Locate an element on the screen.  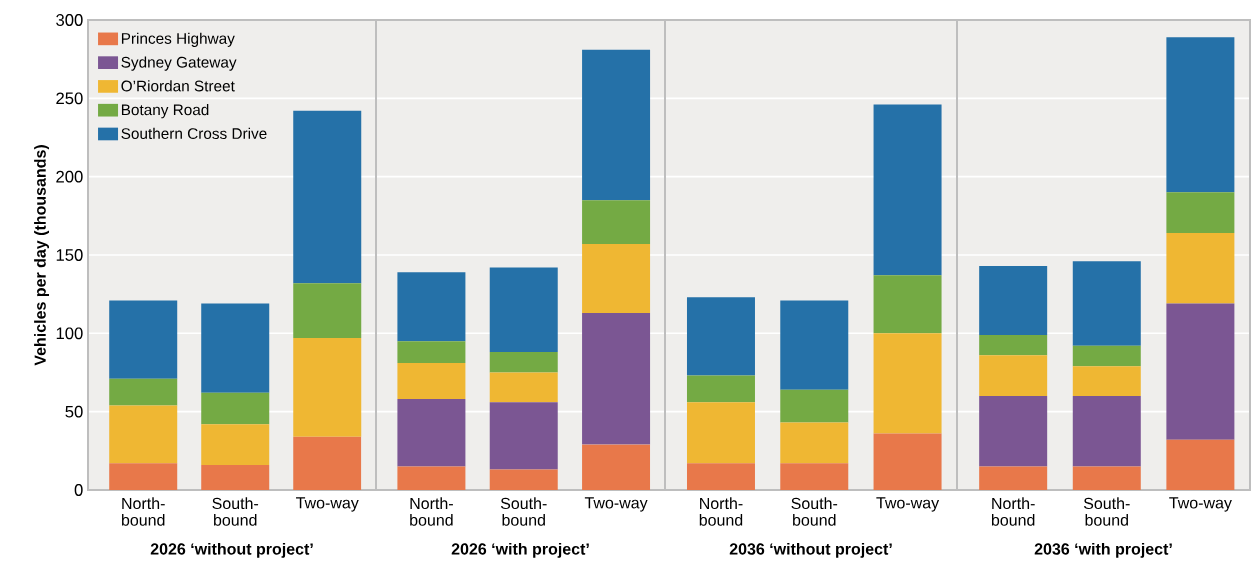
y-tick-label: 300 is located at coordinates (69, 20).